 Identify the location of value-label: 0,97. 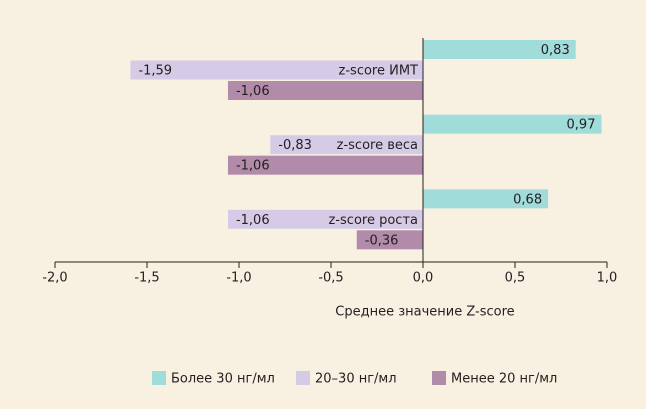
(581, 125).